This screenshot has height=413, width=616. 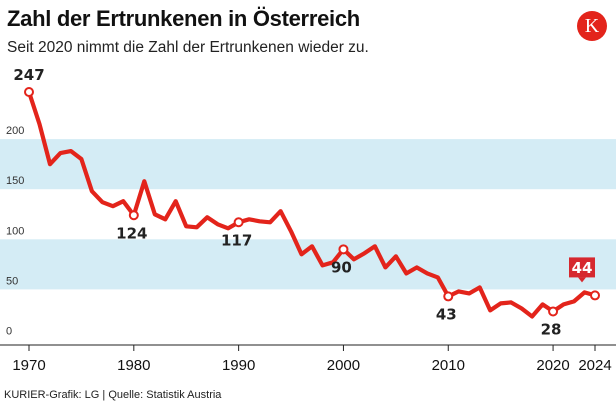 What do you see at coordinates (15, 131) in the screenshot?
I see `y-tick-label-200: 200` at bounding box center [15, 131].